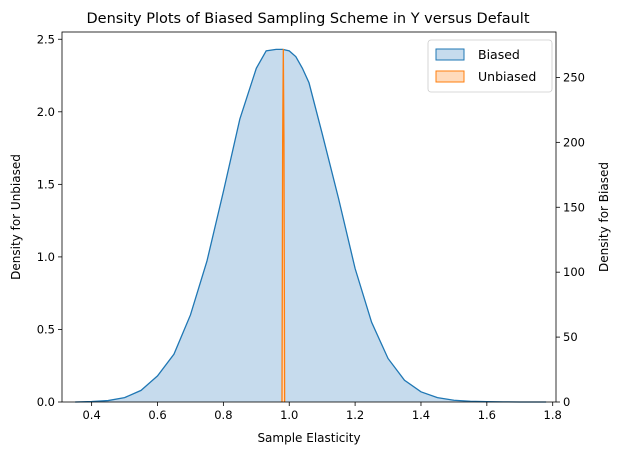  What do you see at coordinates (46, 112) in the screenshot?
I see `y-left-tick-label: 2.0` at bounding box center [46, 112].